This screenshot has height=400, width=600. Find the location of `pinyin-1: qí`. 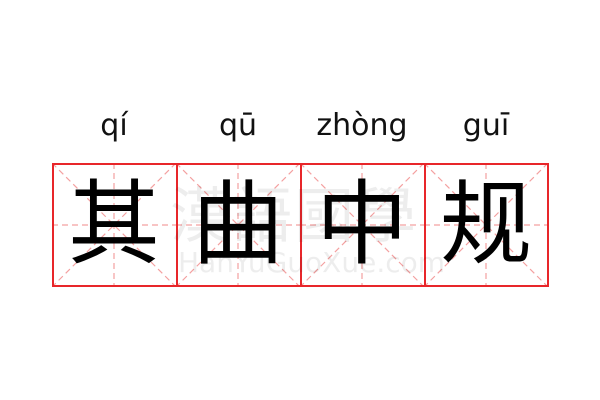

pinyin-1: qí is located at coordinates (114, 125).